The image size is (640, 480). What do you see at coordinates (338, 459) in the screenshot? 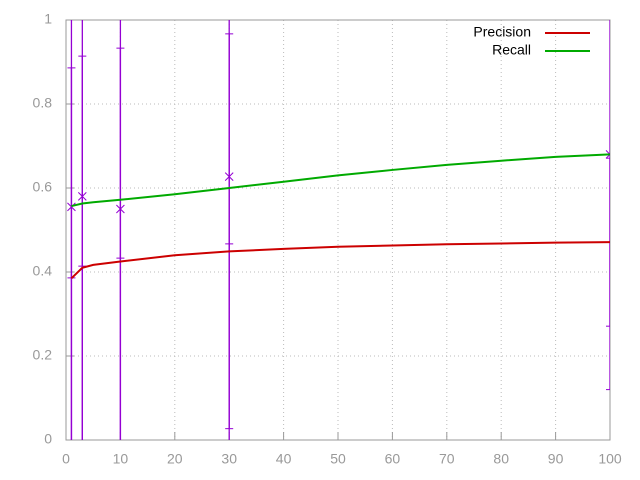
I see `x-tick-label: 50` at bounding box center [338, 459].